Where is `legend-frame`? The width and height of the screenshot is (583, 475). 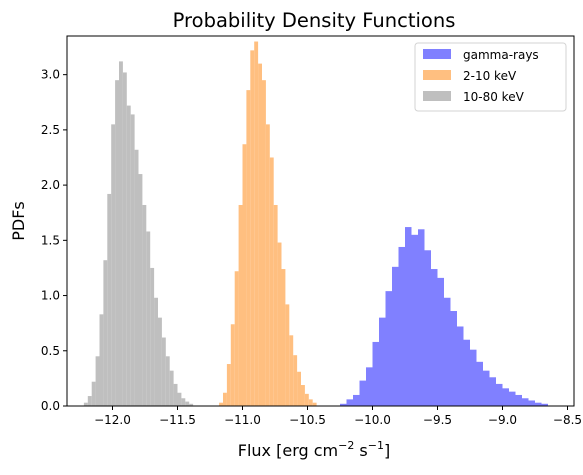 legend-frame is located at coordinates (490, 77).